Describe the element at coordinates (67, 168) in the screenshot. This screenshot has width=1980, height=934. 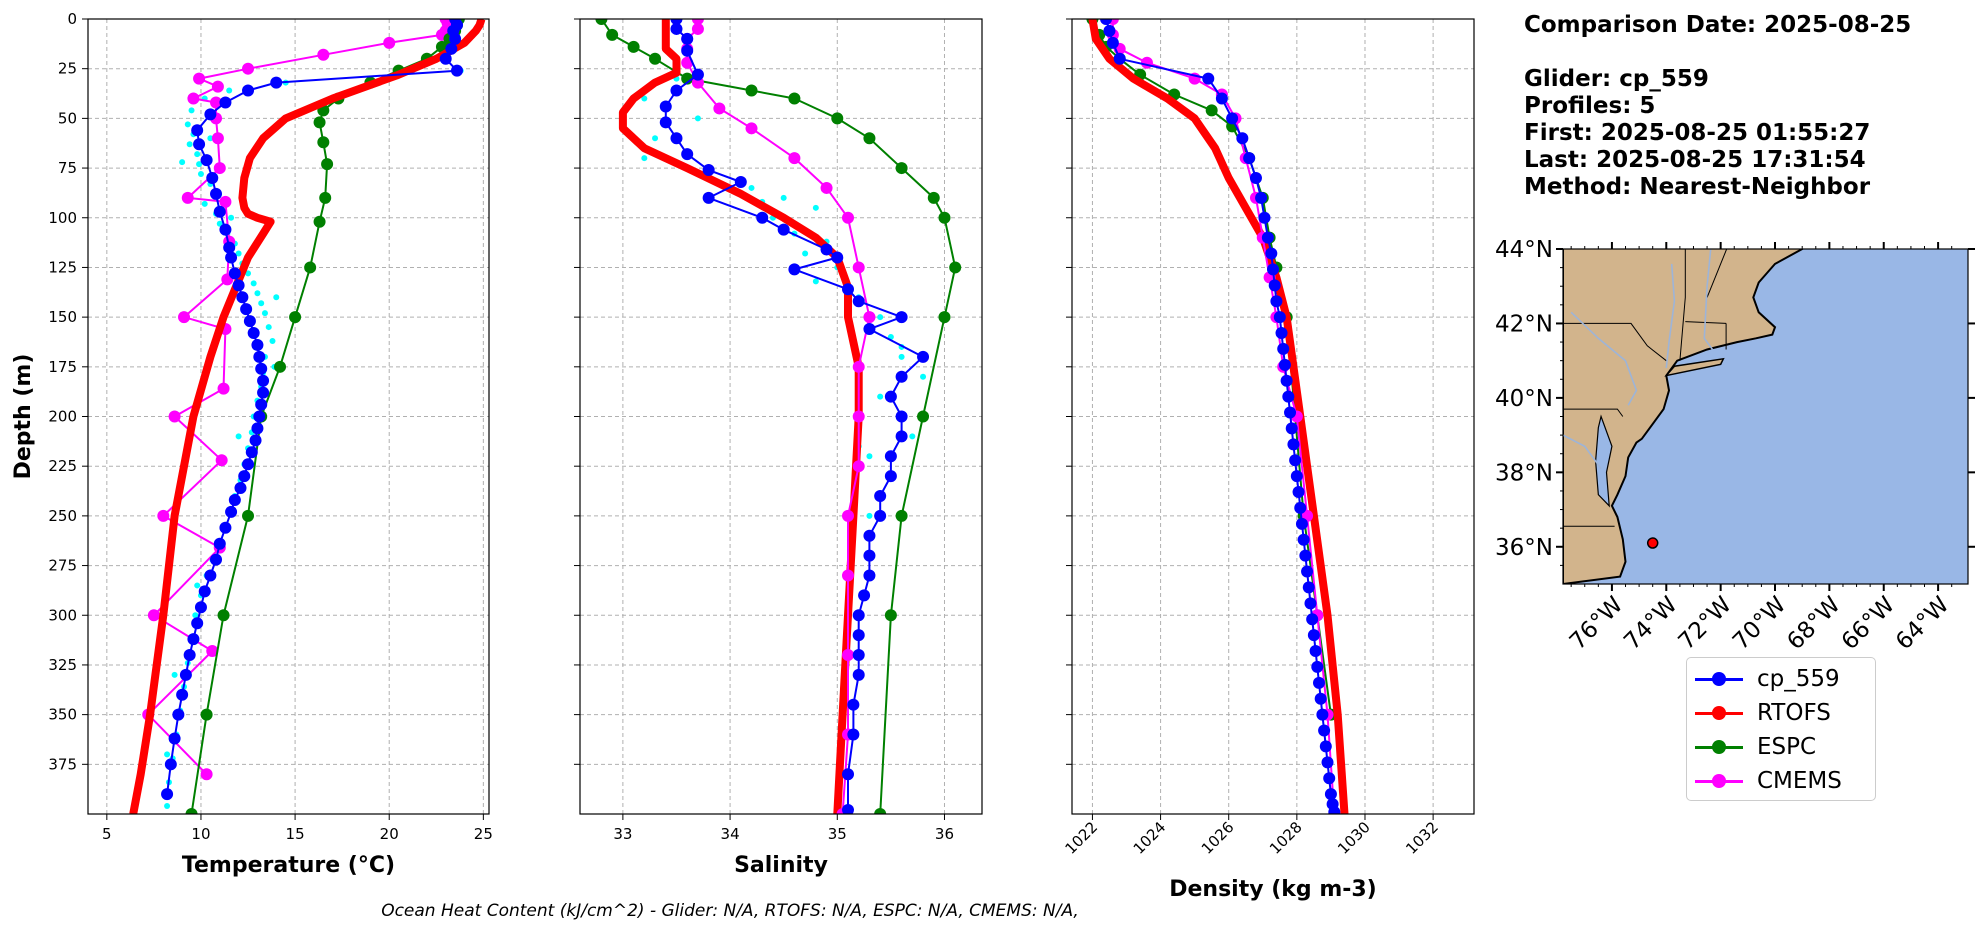
I see `y-tick-label: 75` at that location.